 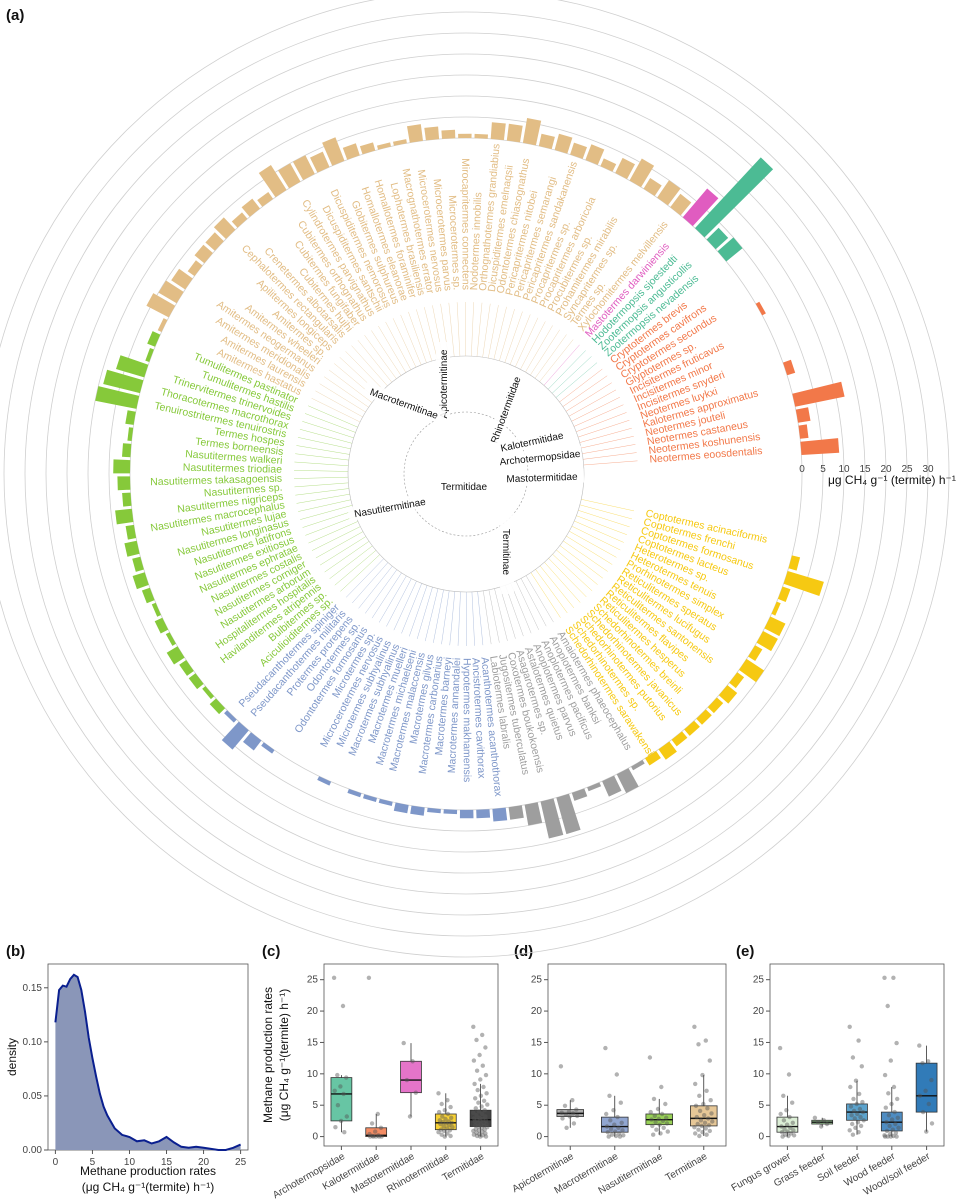 I want to click on family-label: Termitinae, so click(x=505, y=552).